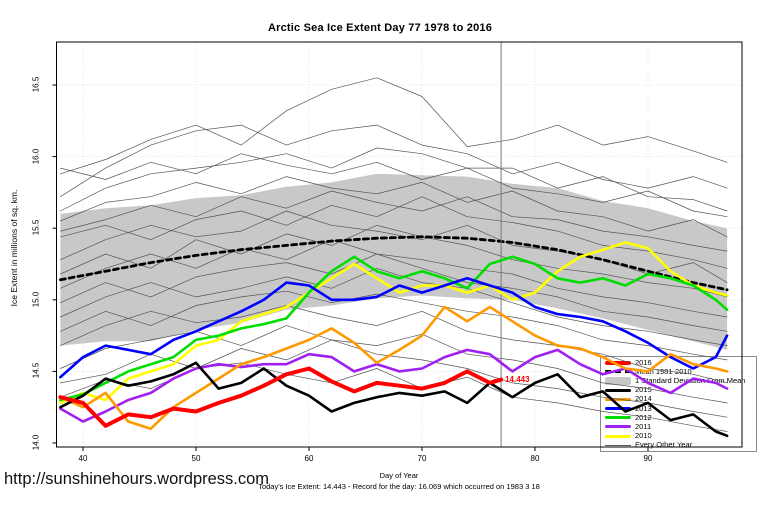  What do you see at coordinates (517, 379) in the screenshot?
I see `current-value-annotation: 14.443` at bounding box center [517, 379].